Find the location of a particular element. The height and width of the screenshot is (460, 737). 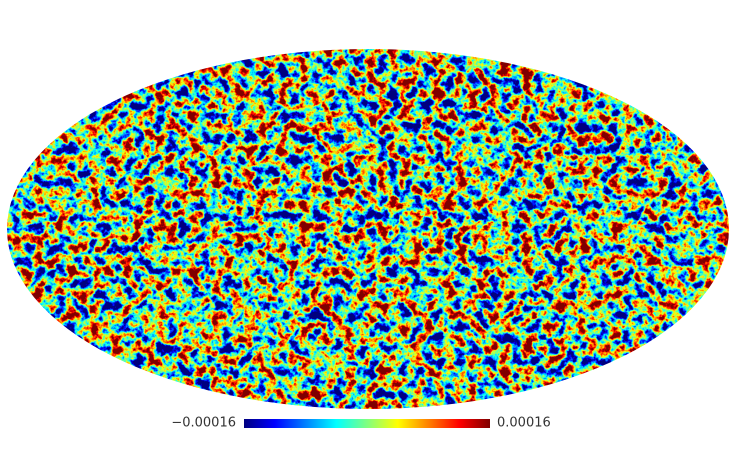

colorbar is located at coordinates (367, 423).